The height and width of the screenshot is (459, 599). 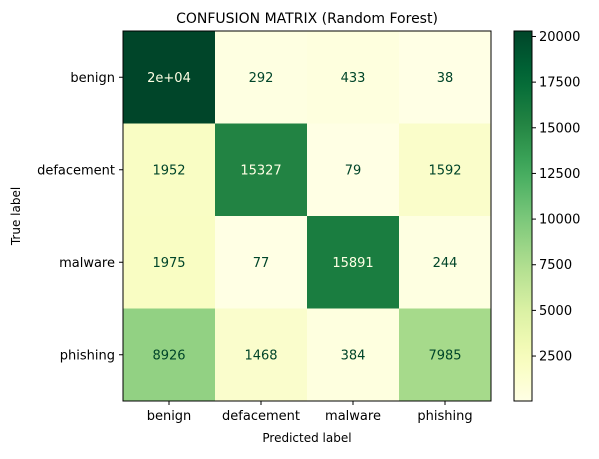 I want to click on x-tick-label: benign, so click(x=169, y=416).